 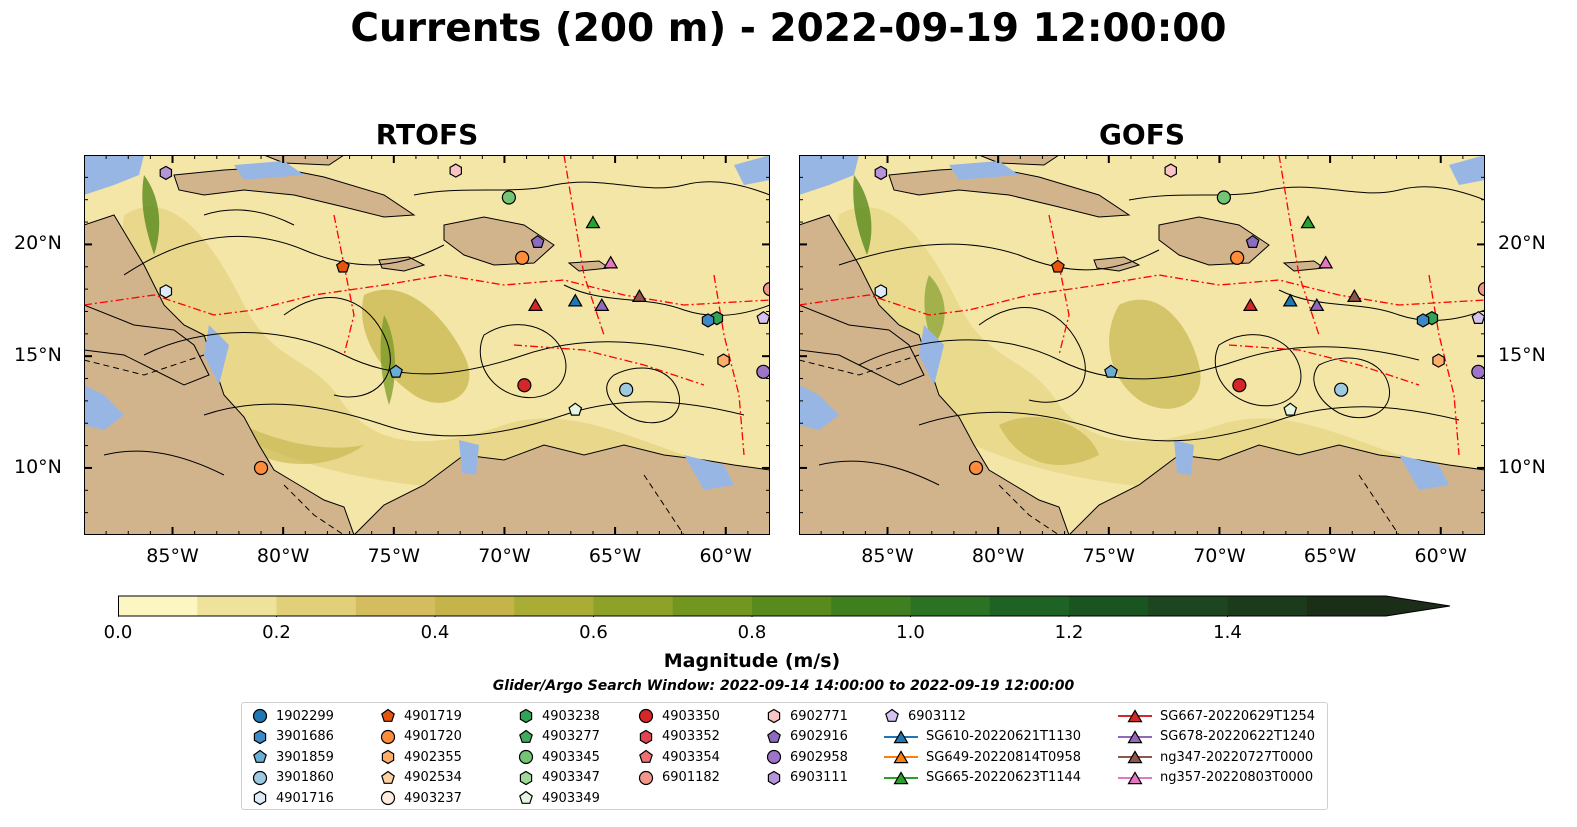 What do you see at coordinates (293, 798) in the screenshot?
I see `legend-item: 4901716` at bounding box center [293, 798].